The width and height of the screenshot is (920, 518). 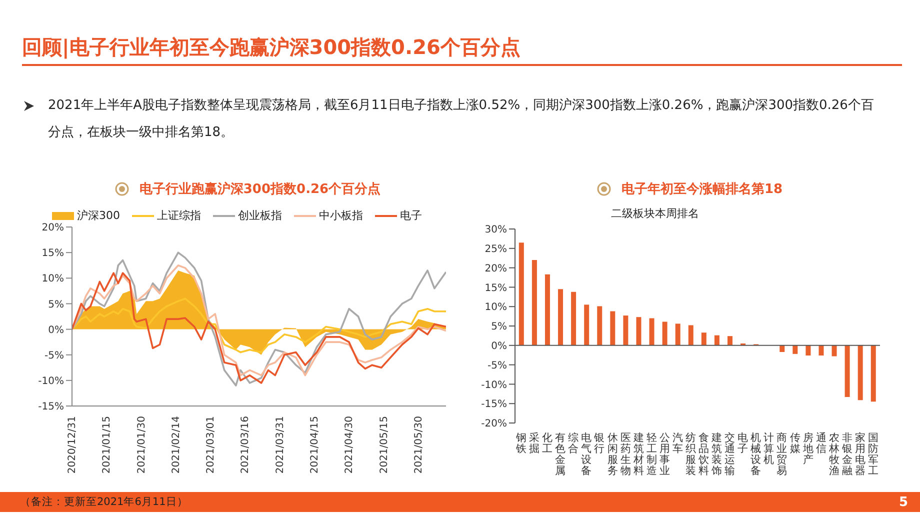 What do you see at coordinates (730, 454) in the screenshot?
I see `x-tick-label: 交通运输` at bounding box center [730, 454].